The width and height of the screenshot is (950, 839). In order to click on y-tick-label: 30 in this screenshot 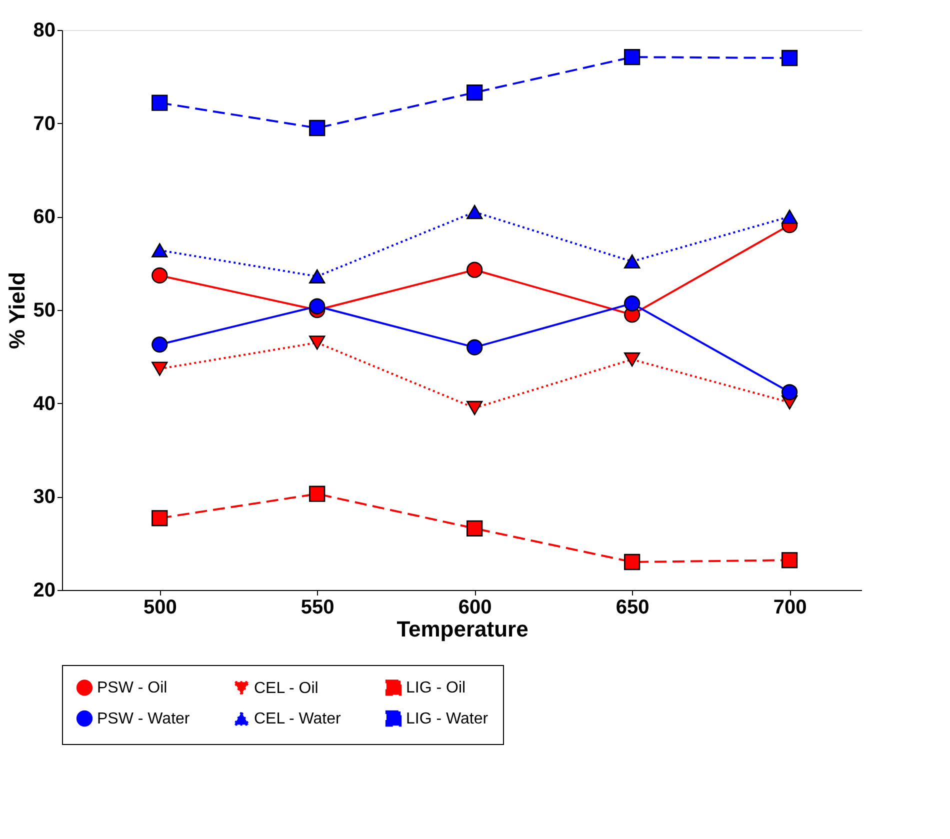, I will do `click(44, 497)`.